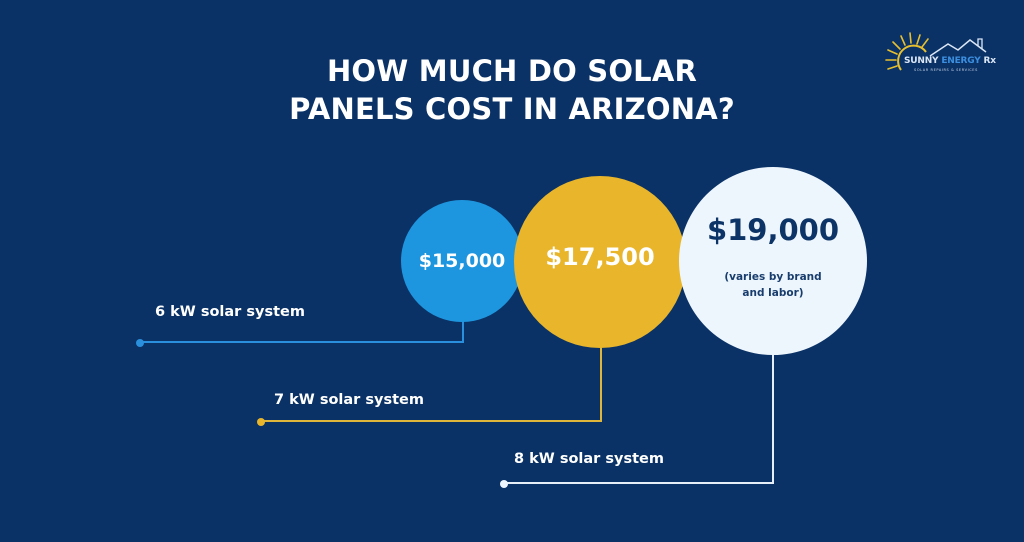 The height and width of the screenshot is (542, 1024). What do you see at coordinates (512, 109) in the screenshot?
I see `title-line-2: PANELS COST IN ARIZONA?` at bounding box center [512, 109].